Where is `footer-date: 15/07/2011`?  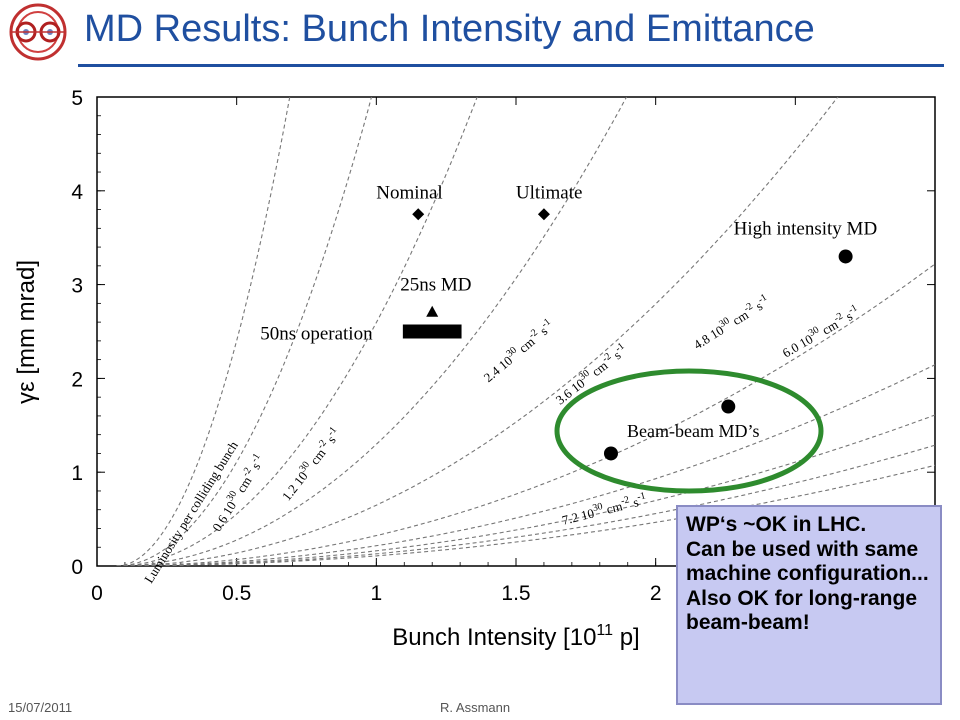 footer-date: 15/07/2011 is located at coordinates (40, 707).